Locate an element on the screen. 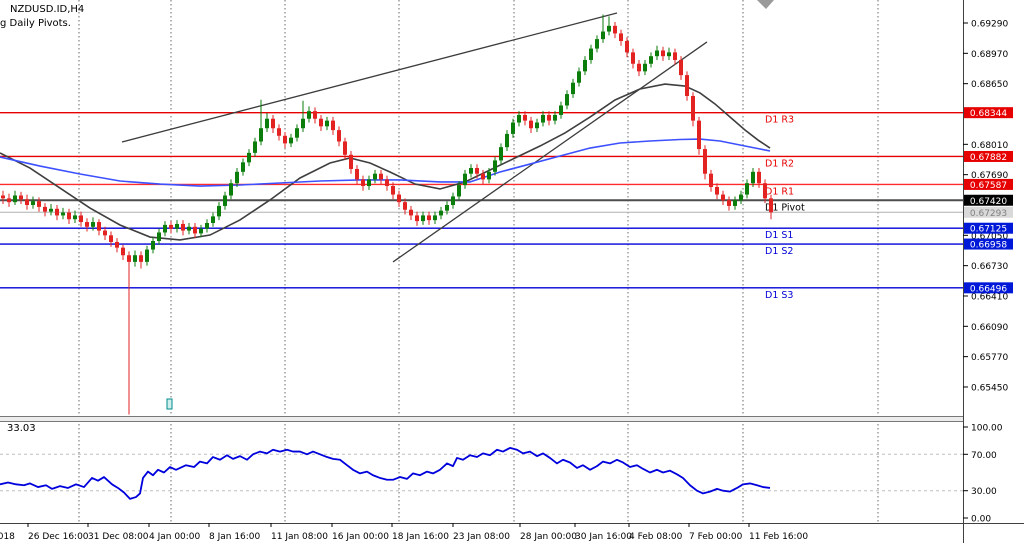  rsi-line is located at coordinates (385, 473).